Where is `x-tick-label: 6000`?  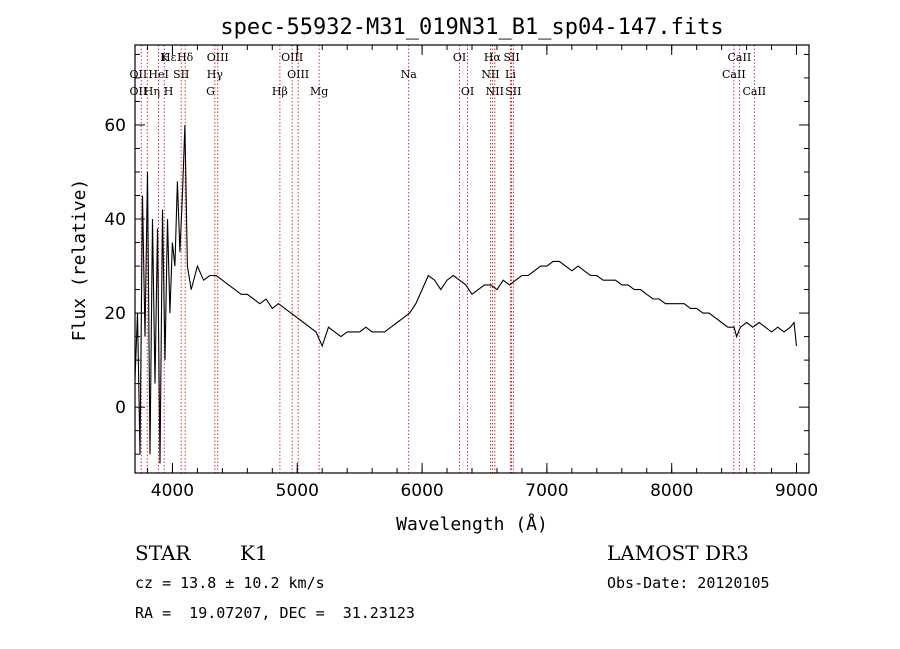
x-tick-label: 6000 is located at coordinates (421, 491).